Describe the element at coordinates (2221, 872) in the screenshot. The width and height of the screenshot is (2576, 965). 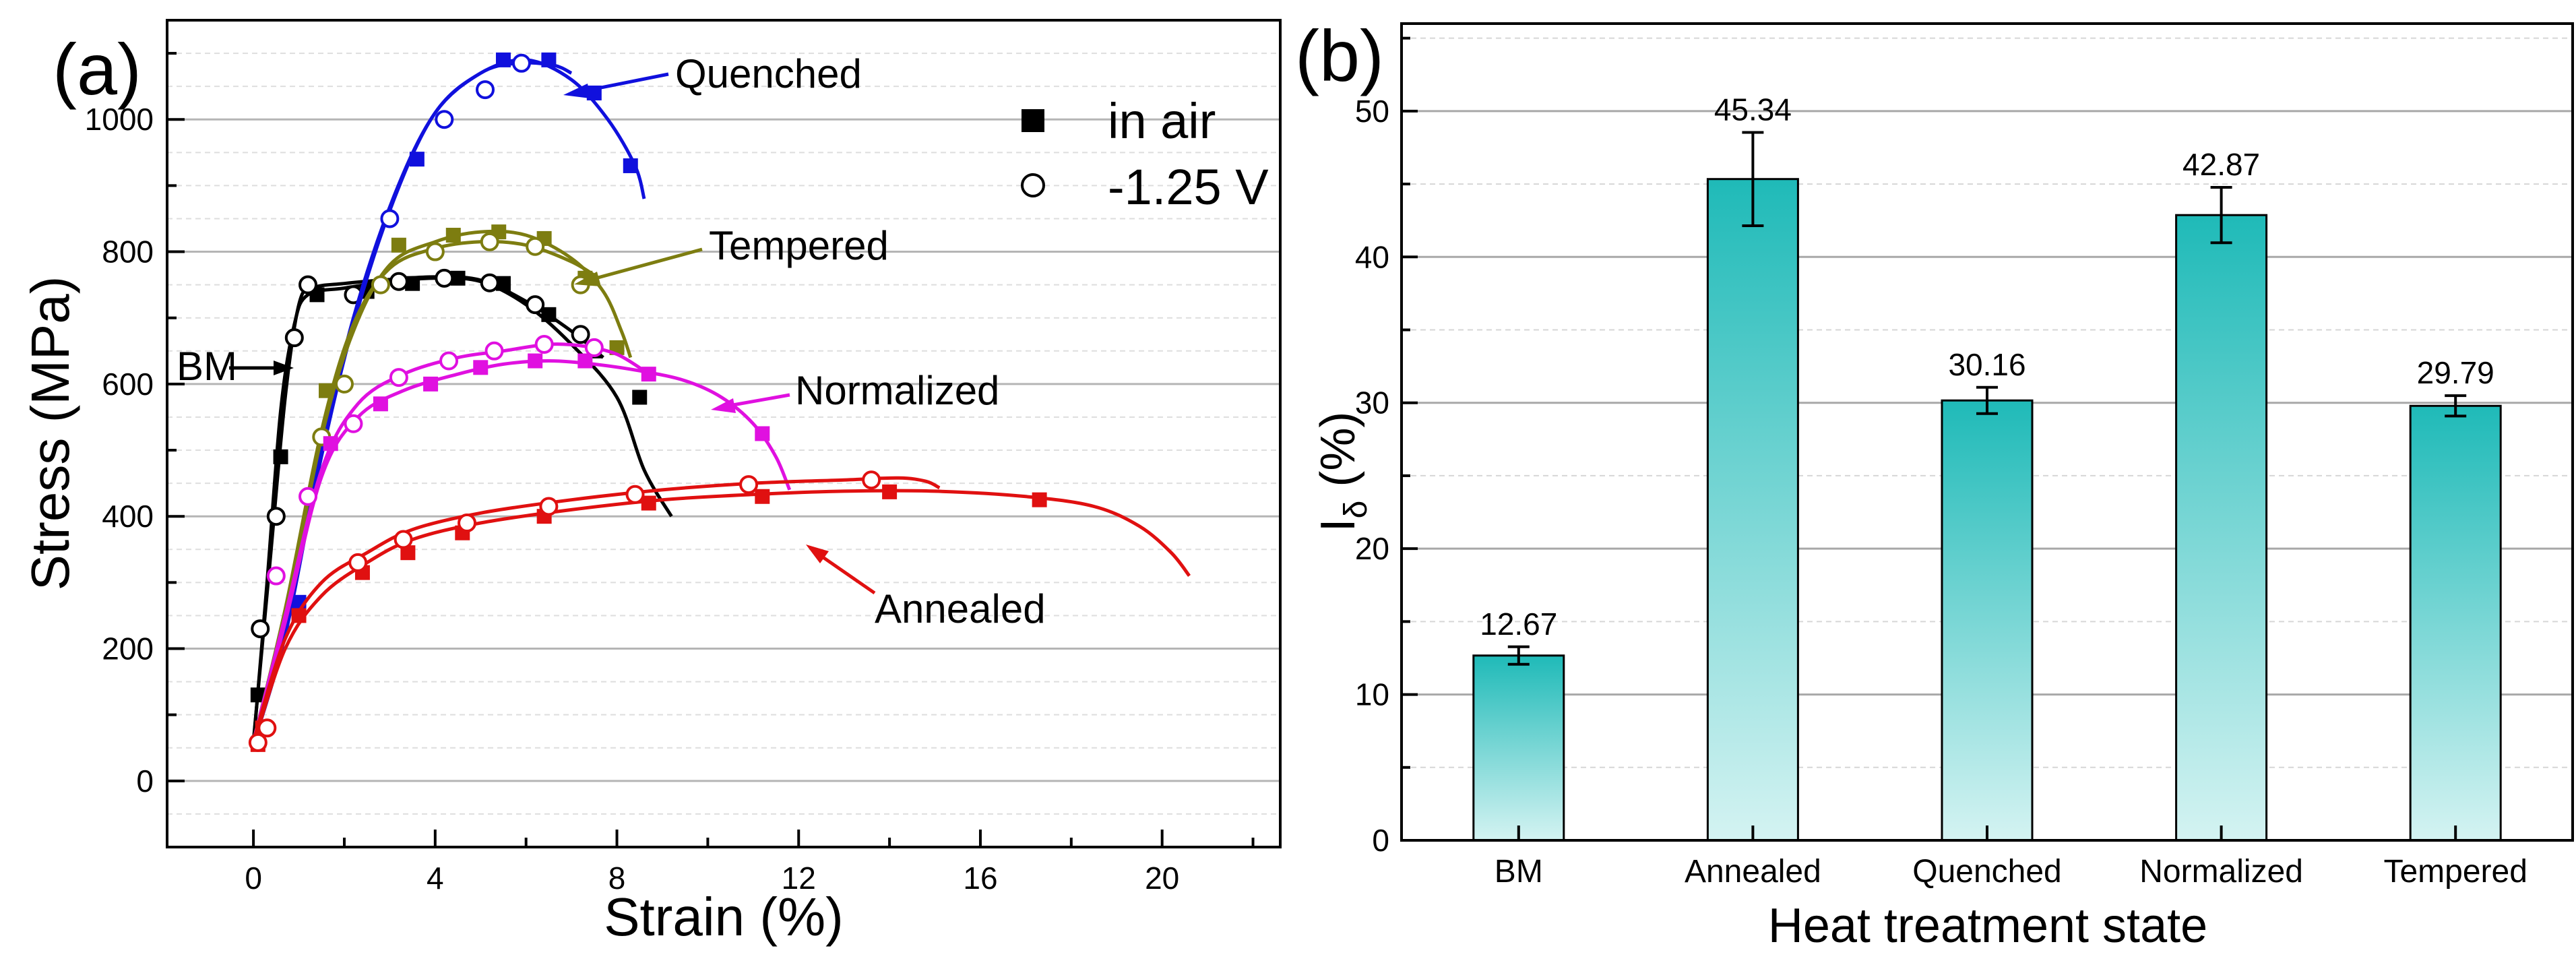
I see `x-tick-label-b-normalized: Normalized` at that location.